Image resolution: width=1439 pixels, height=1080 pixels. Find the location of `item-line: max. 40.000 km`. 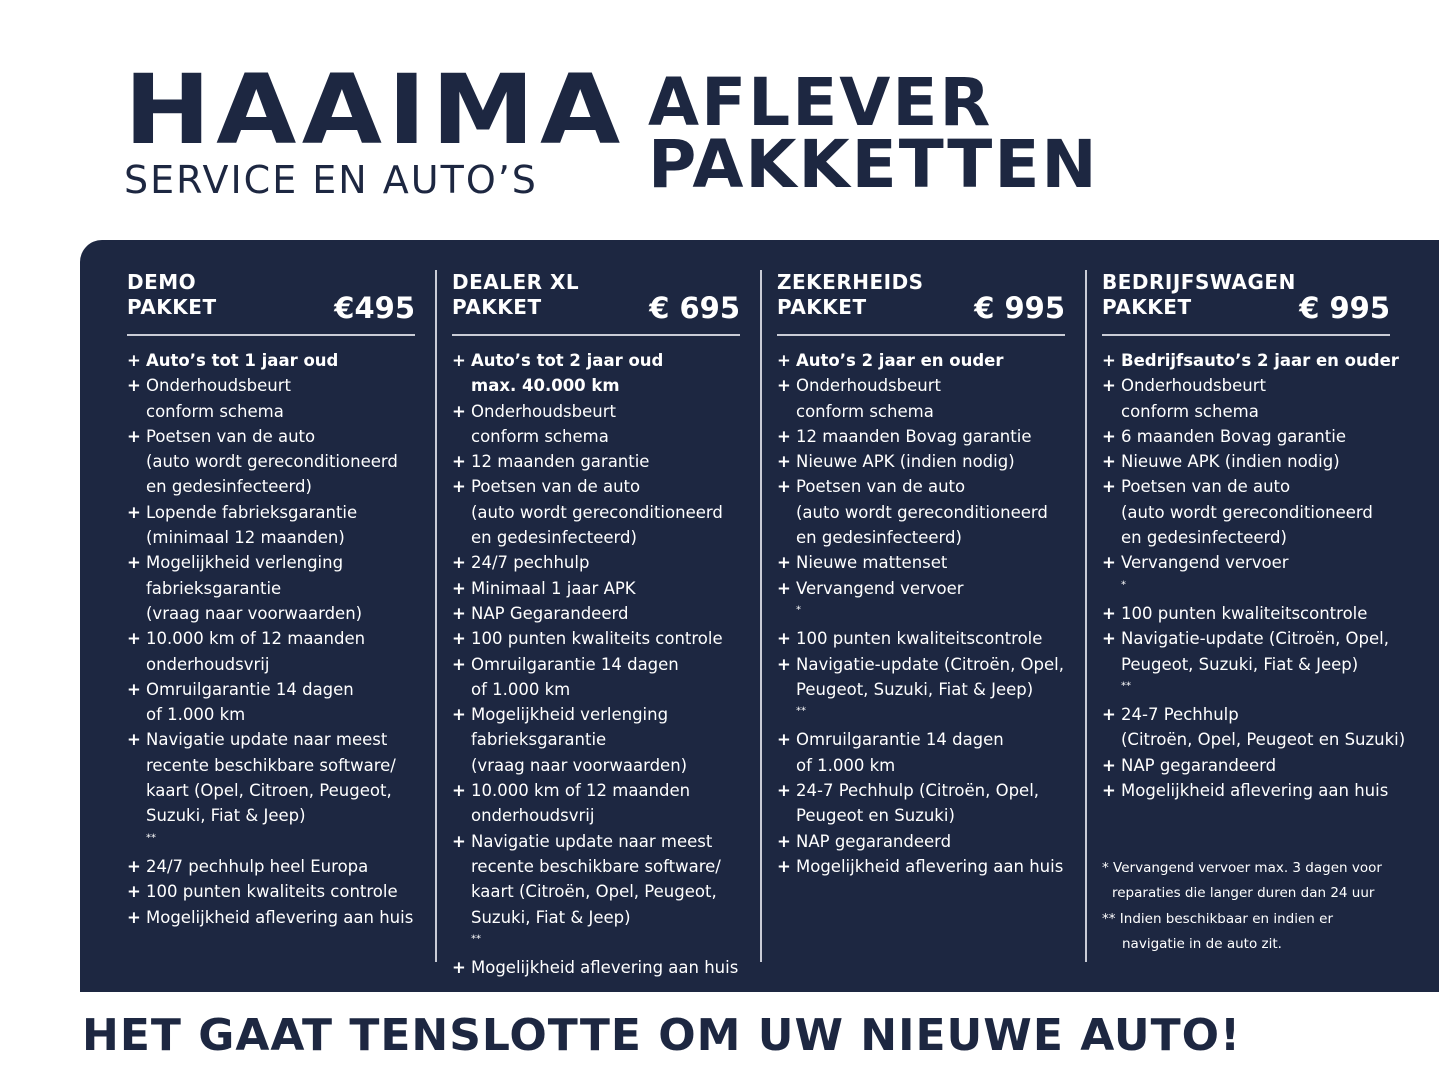

item-line: max. 40.000 km is located at coordinates (545, 386).